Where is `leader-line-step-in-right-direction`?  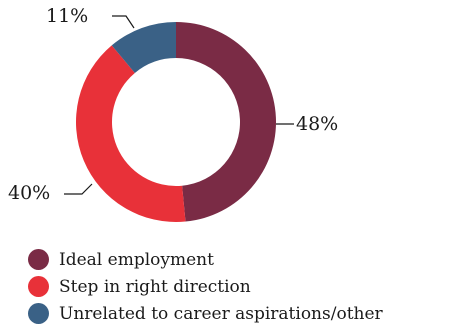 leader-line-step-in-right-direction is located at coordinates (78, 189).